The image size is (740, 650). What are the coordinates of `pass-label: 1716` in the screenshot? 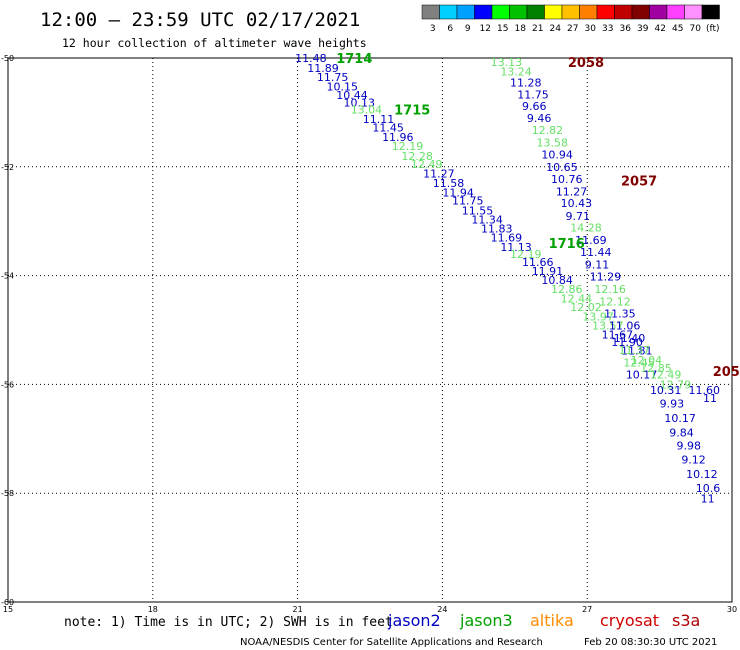 It's located at (567, 244).